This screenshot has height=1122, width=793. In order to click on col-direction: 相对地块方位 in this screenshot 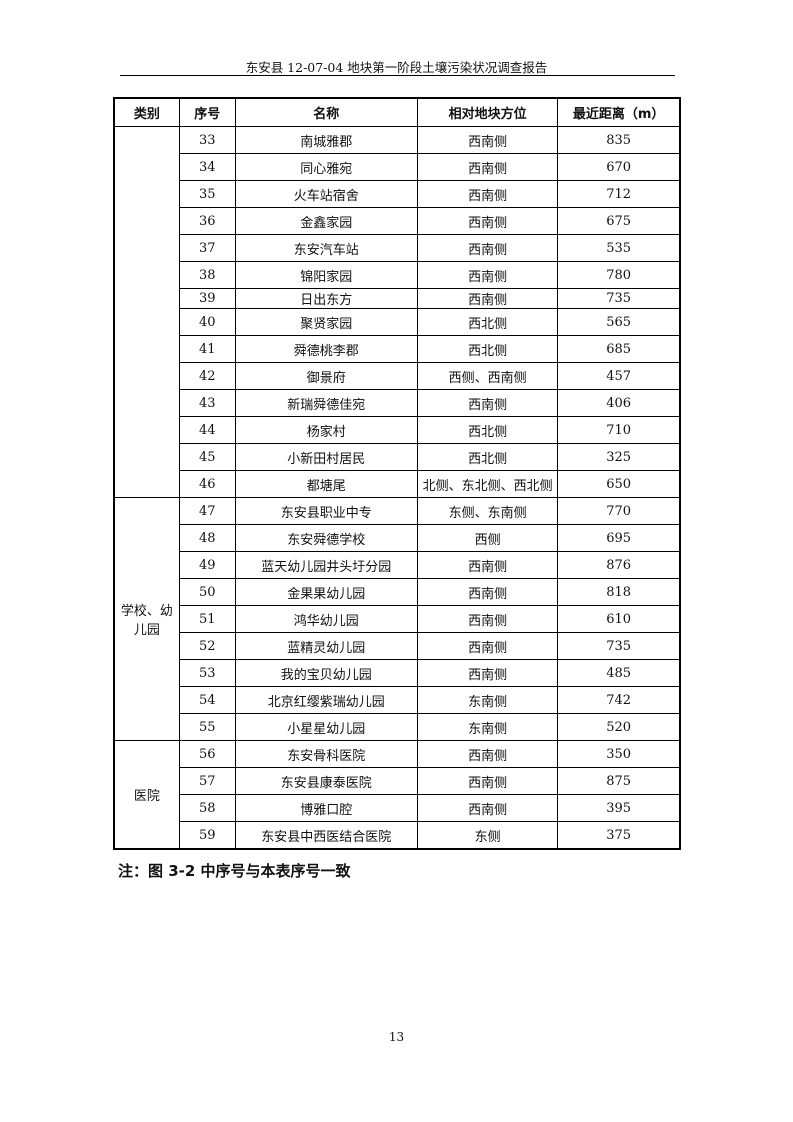, I will do `click(487, 112)`.